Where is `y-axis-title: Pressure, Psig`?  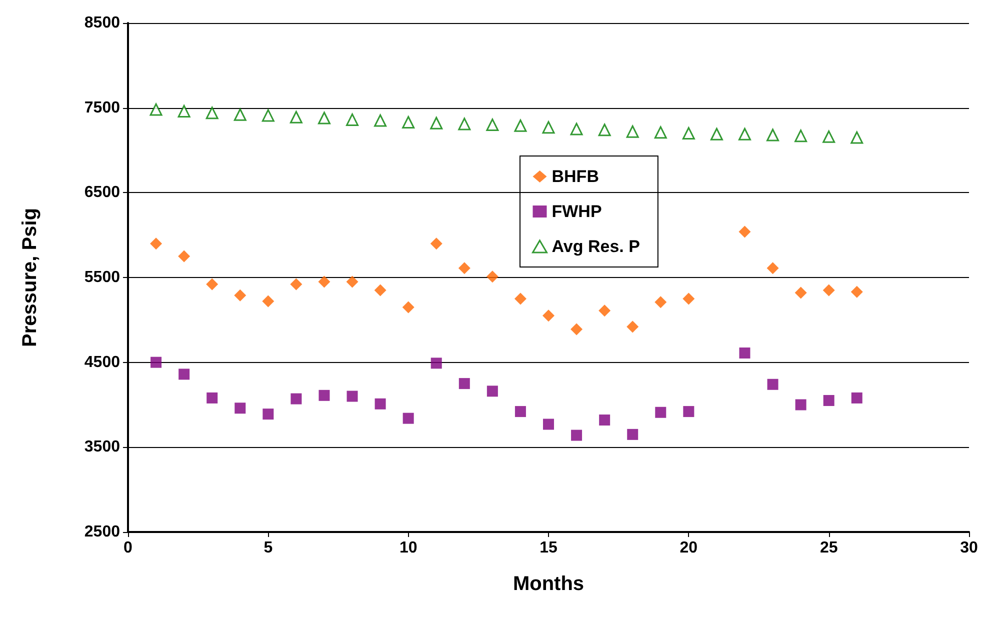
y-axis-title: Pressure, Psig is located at coordinates (30, 277).